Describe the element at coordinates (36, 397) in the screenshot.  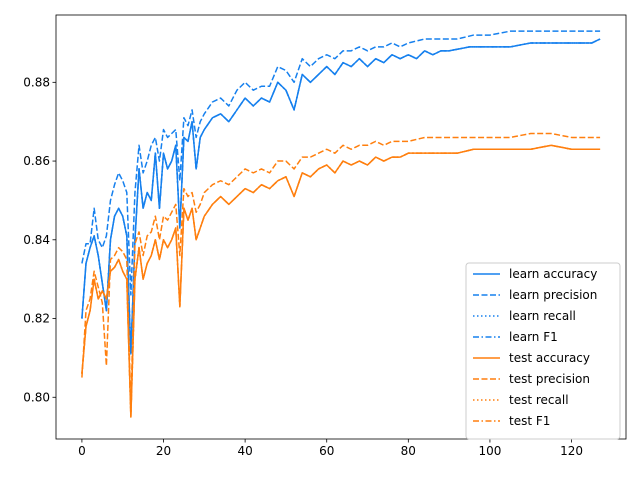
I see `y-tick-label: 0.80` at that location.